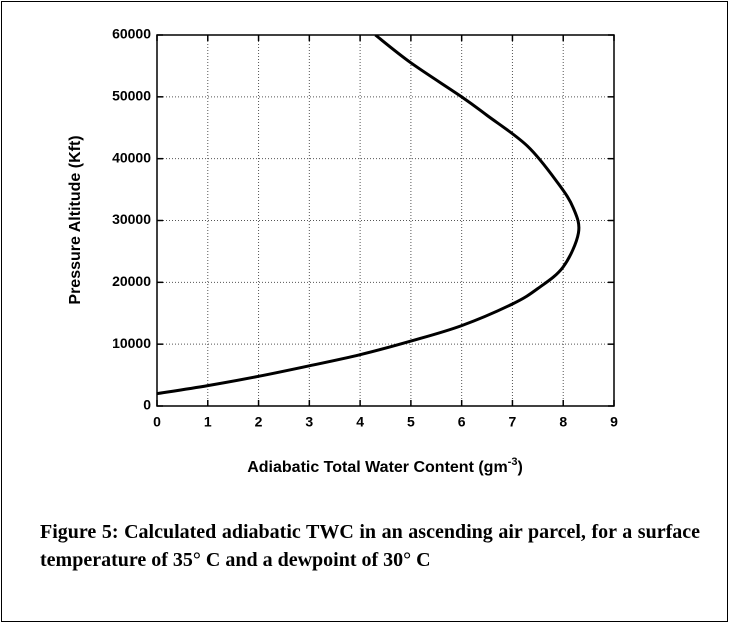 Image resolution: width=731 pixels, height=625 pixels. I want to click on x-tick-label: 3, so click(309, 422).